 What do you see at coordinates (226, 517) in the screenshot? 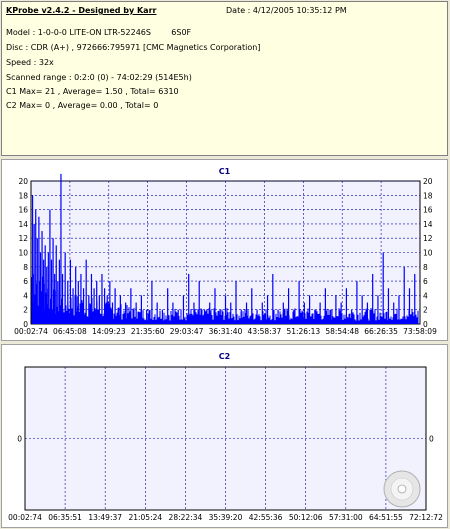
I see `x-tick-label: 35:39:20` at bounding box center [226, 517].